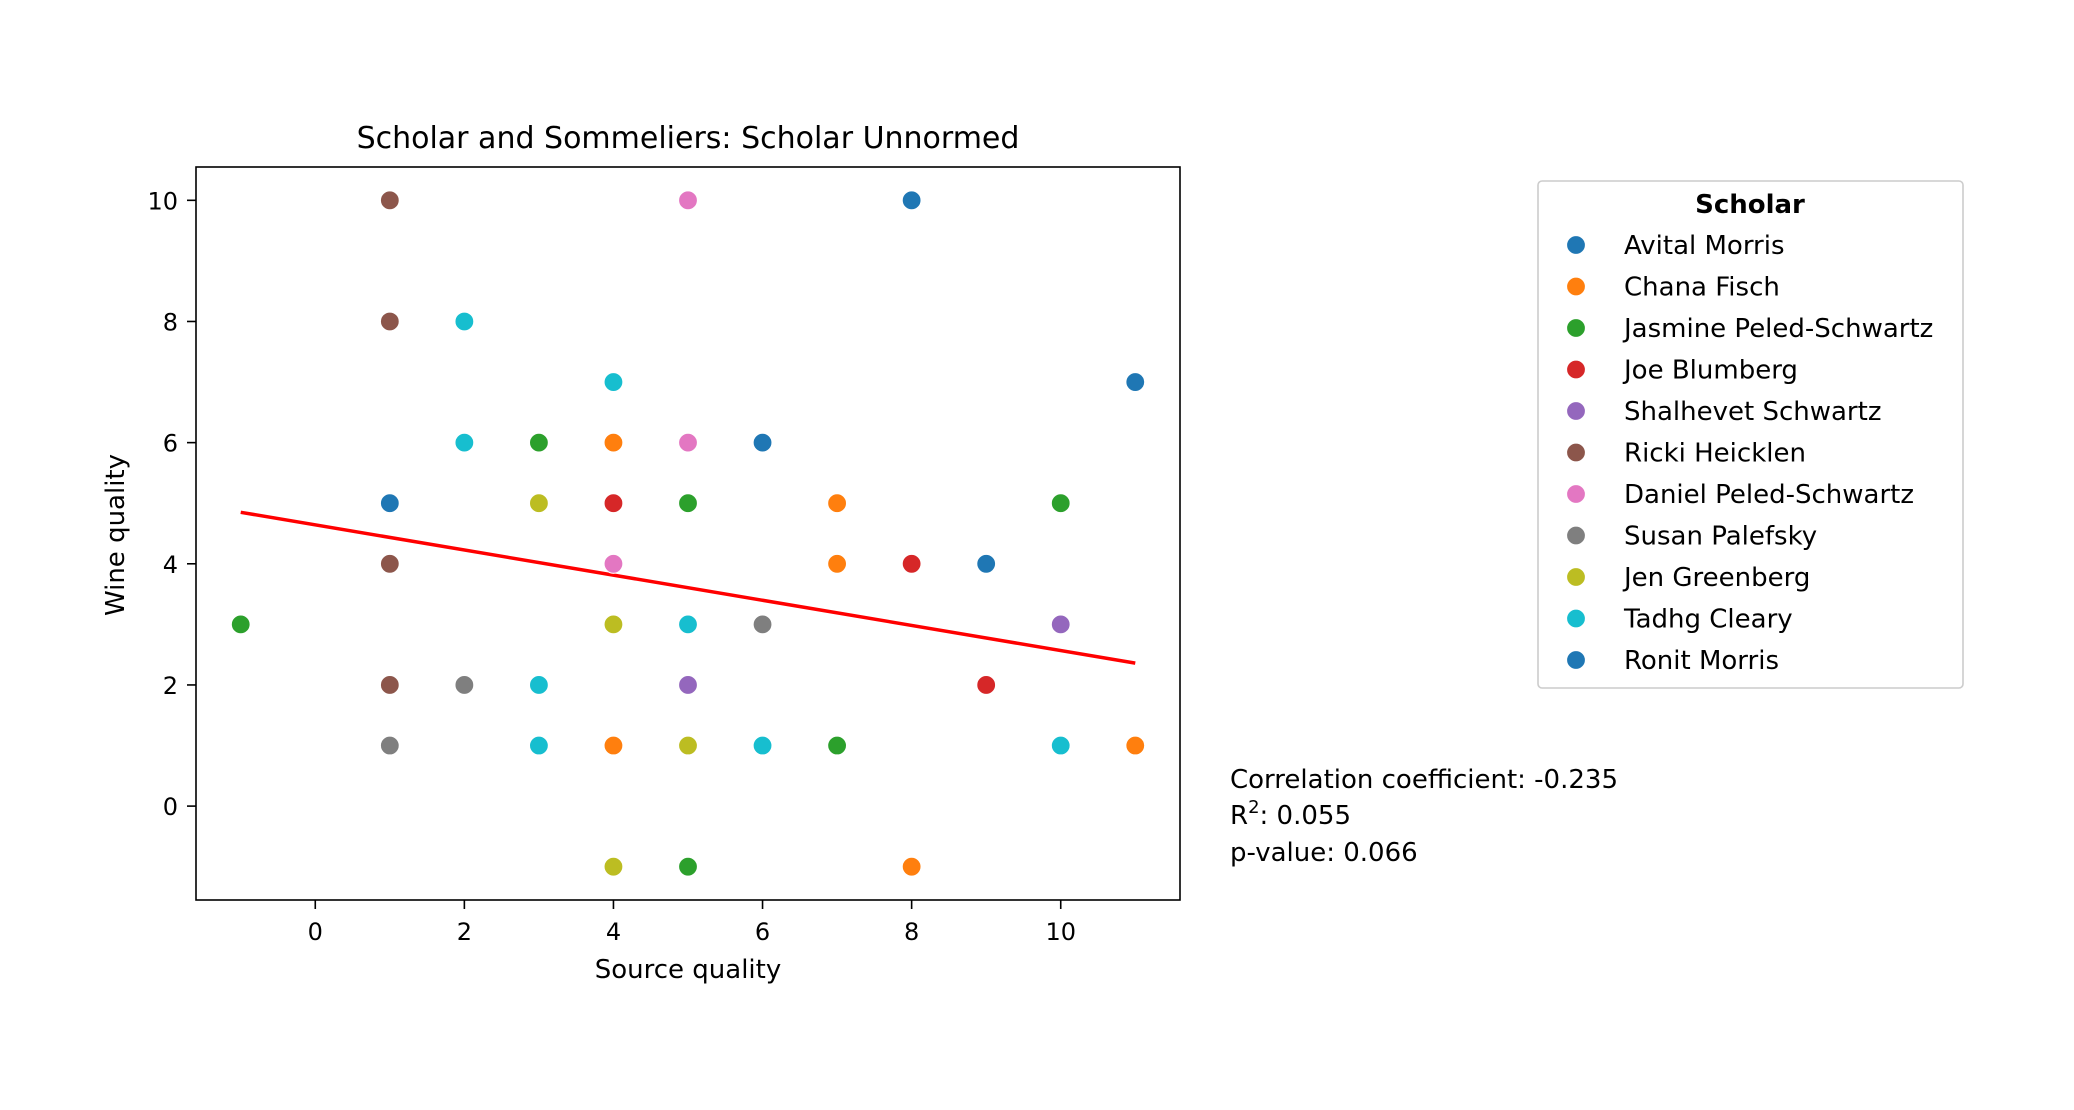 This screenshot has height=1110, width=2074. Describe the element at coordinates (170, 686) in the screenshot. I see `y-tick-label: 2` at that location.